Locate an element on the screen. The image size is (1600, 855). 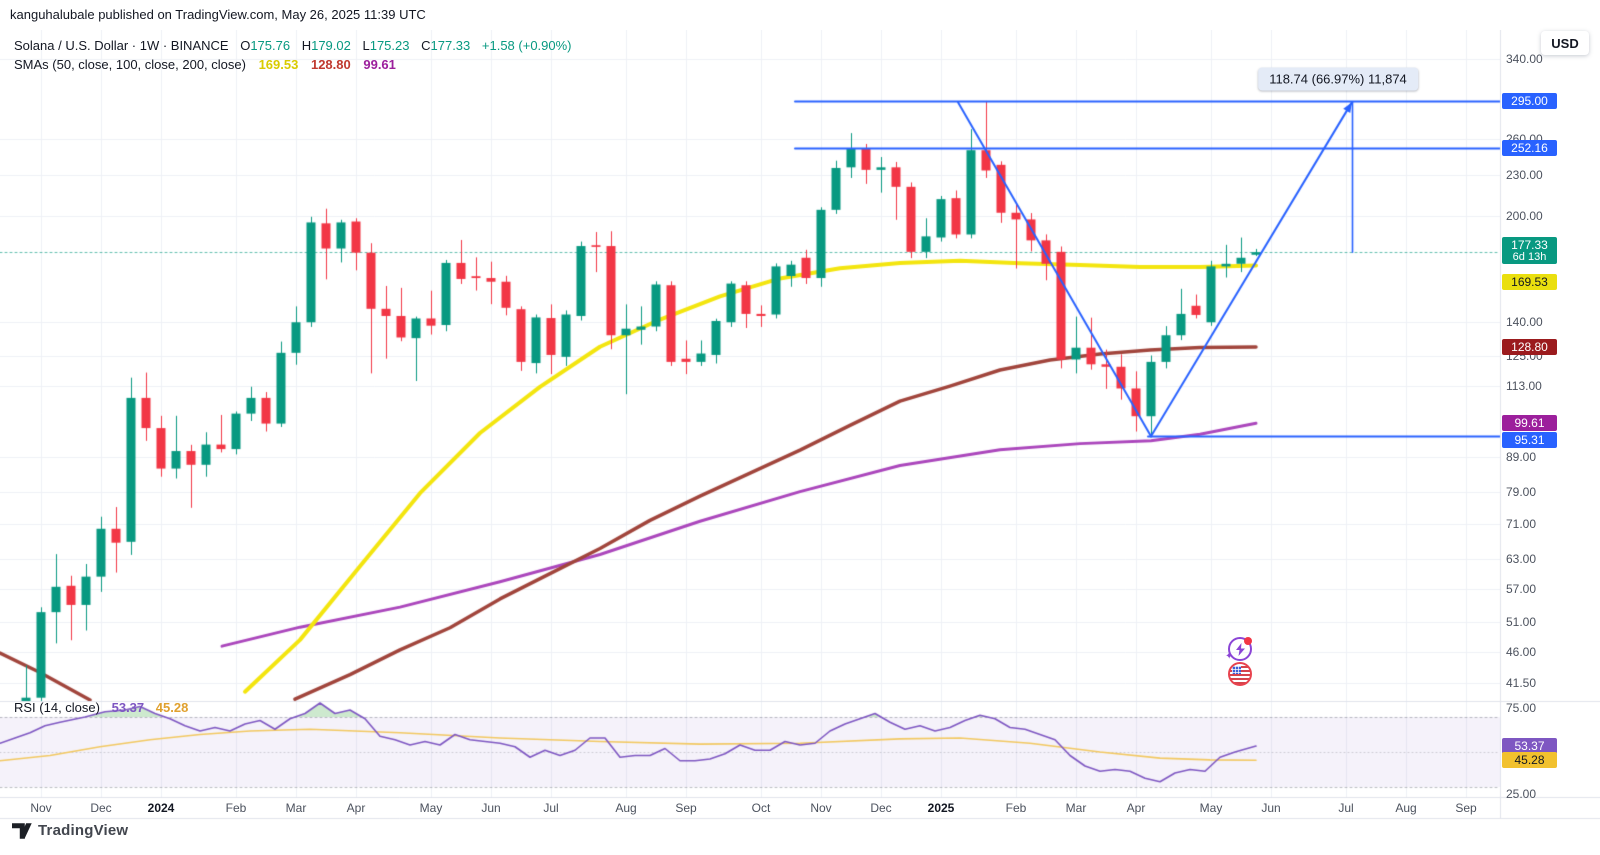
currency-toggle-button: USD is located at coordinates (1565, 43).